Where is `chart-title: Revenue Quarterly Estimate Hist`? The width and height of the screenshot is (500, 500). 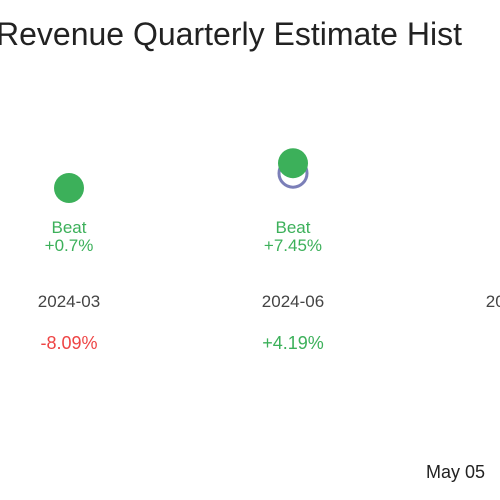
chart-title: Revenue Quarterly Estimate Hist is located at coordinates (231, 34).